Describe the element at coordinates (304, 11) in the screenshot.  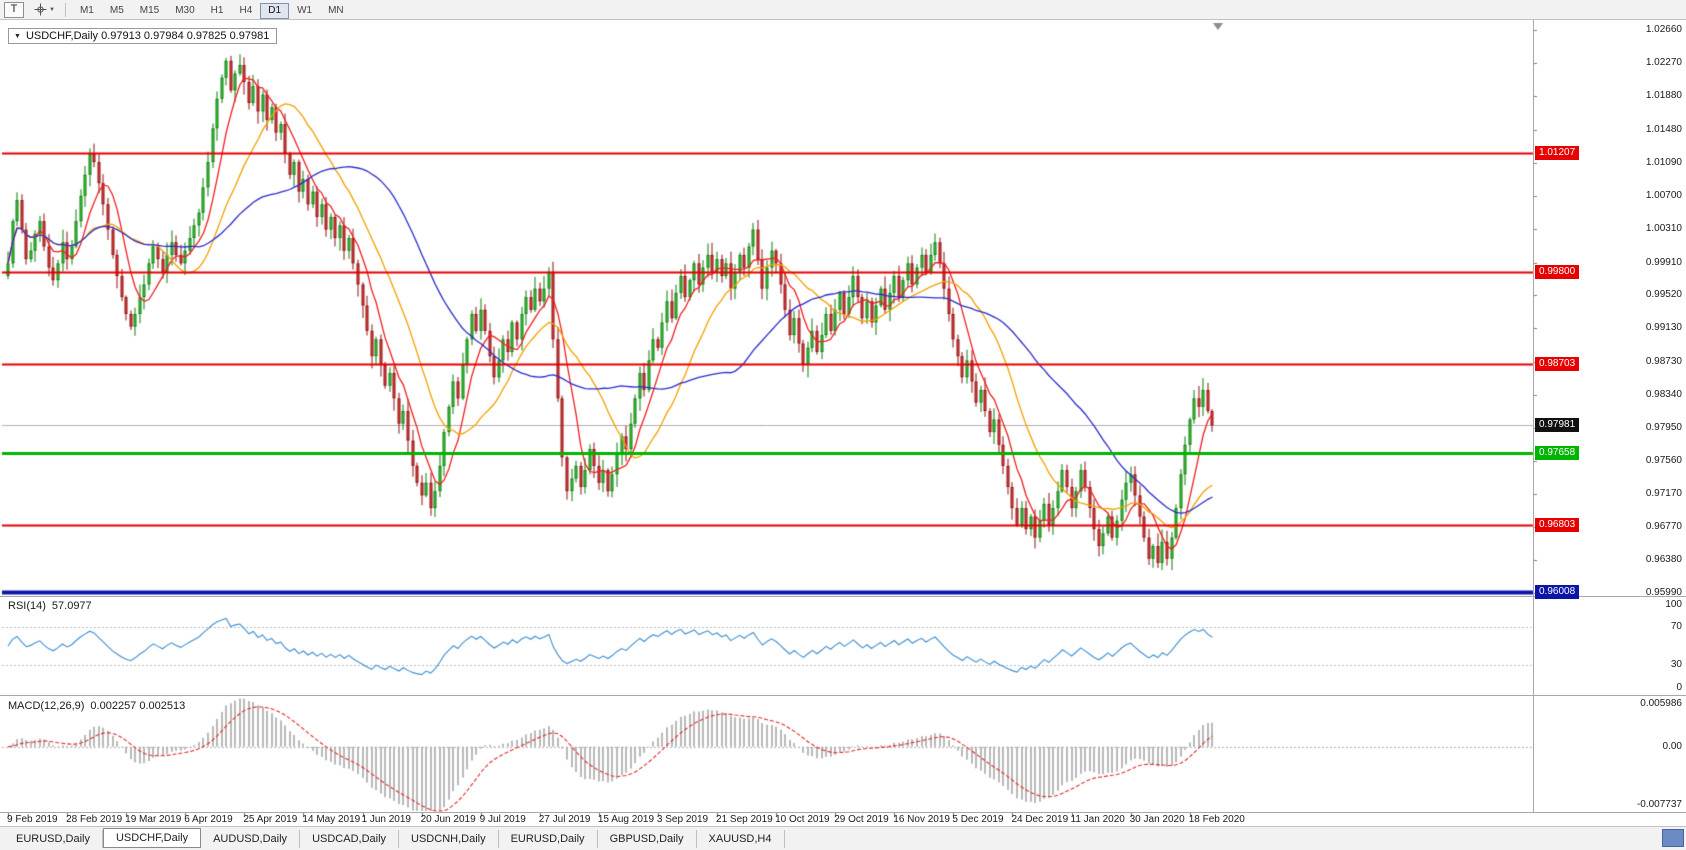
I see `timeframe-button-w1: W1` at that location.